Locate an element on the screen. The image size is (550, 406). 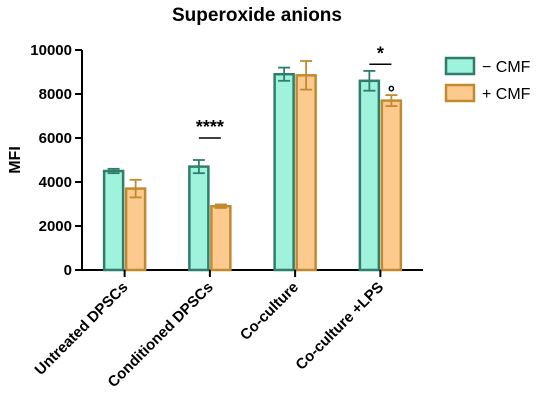
x-tick-label: Co-culture is located at coordinates (269, 311).